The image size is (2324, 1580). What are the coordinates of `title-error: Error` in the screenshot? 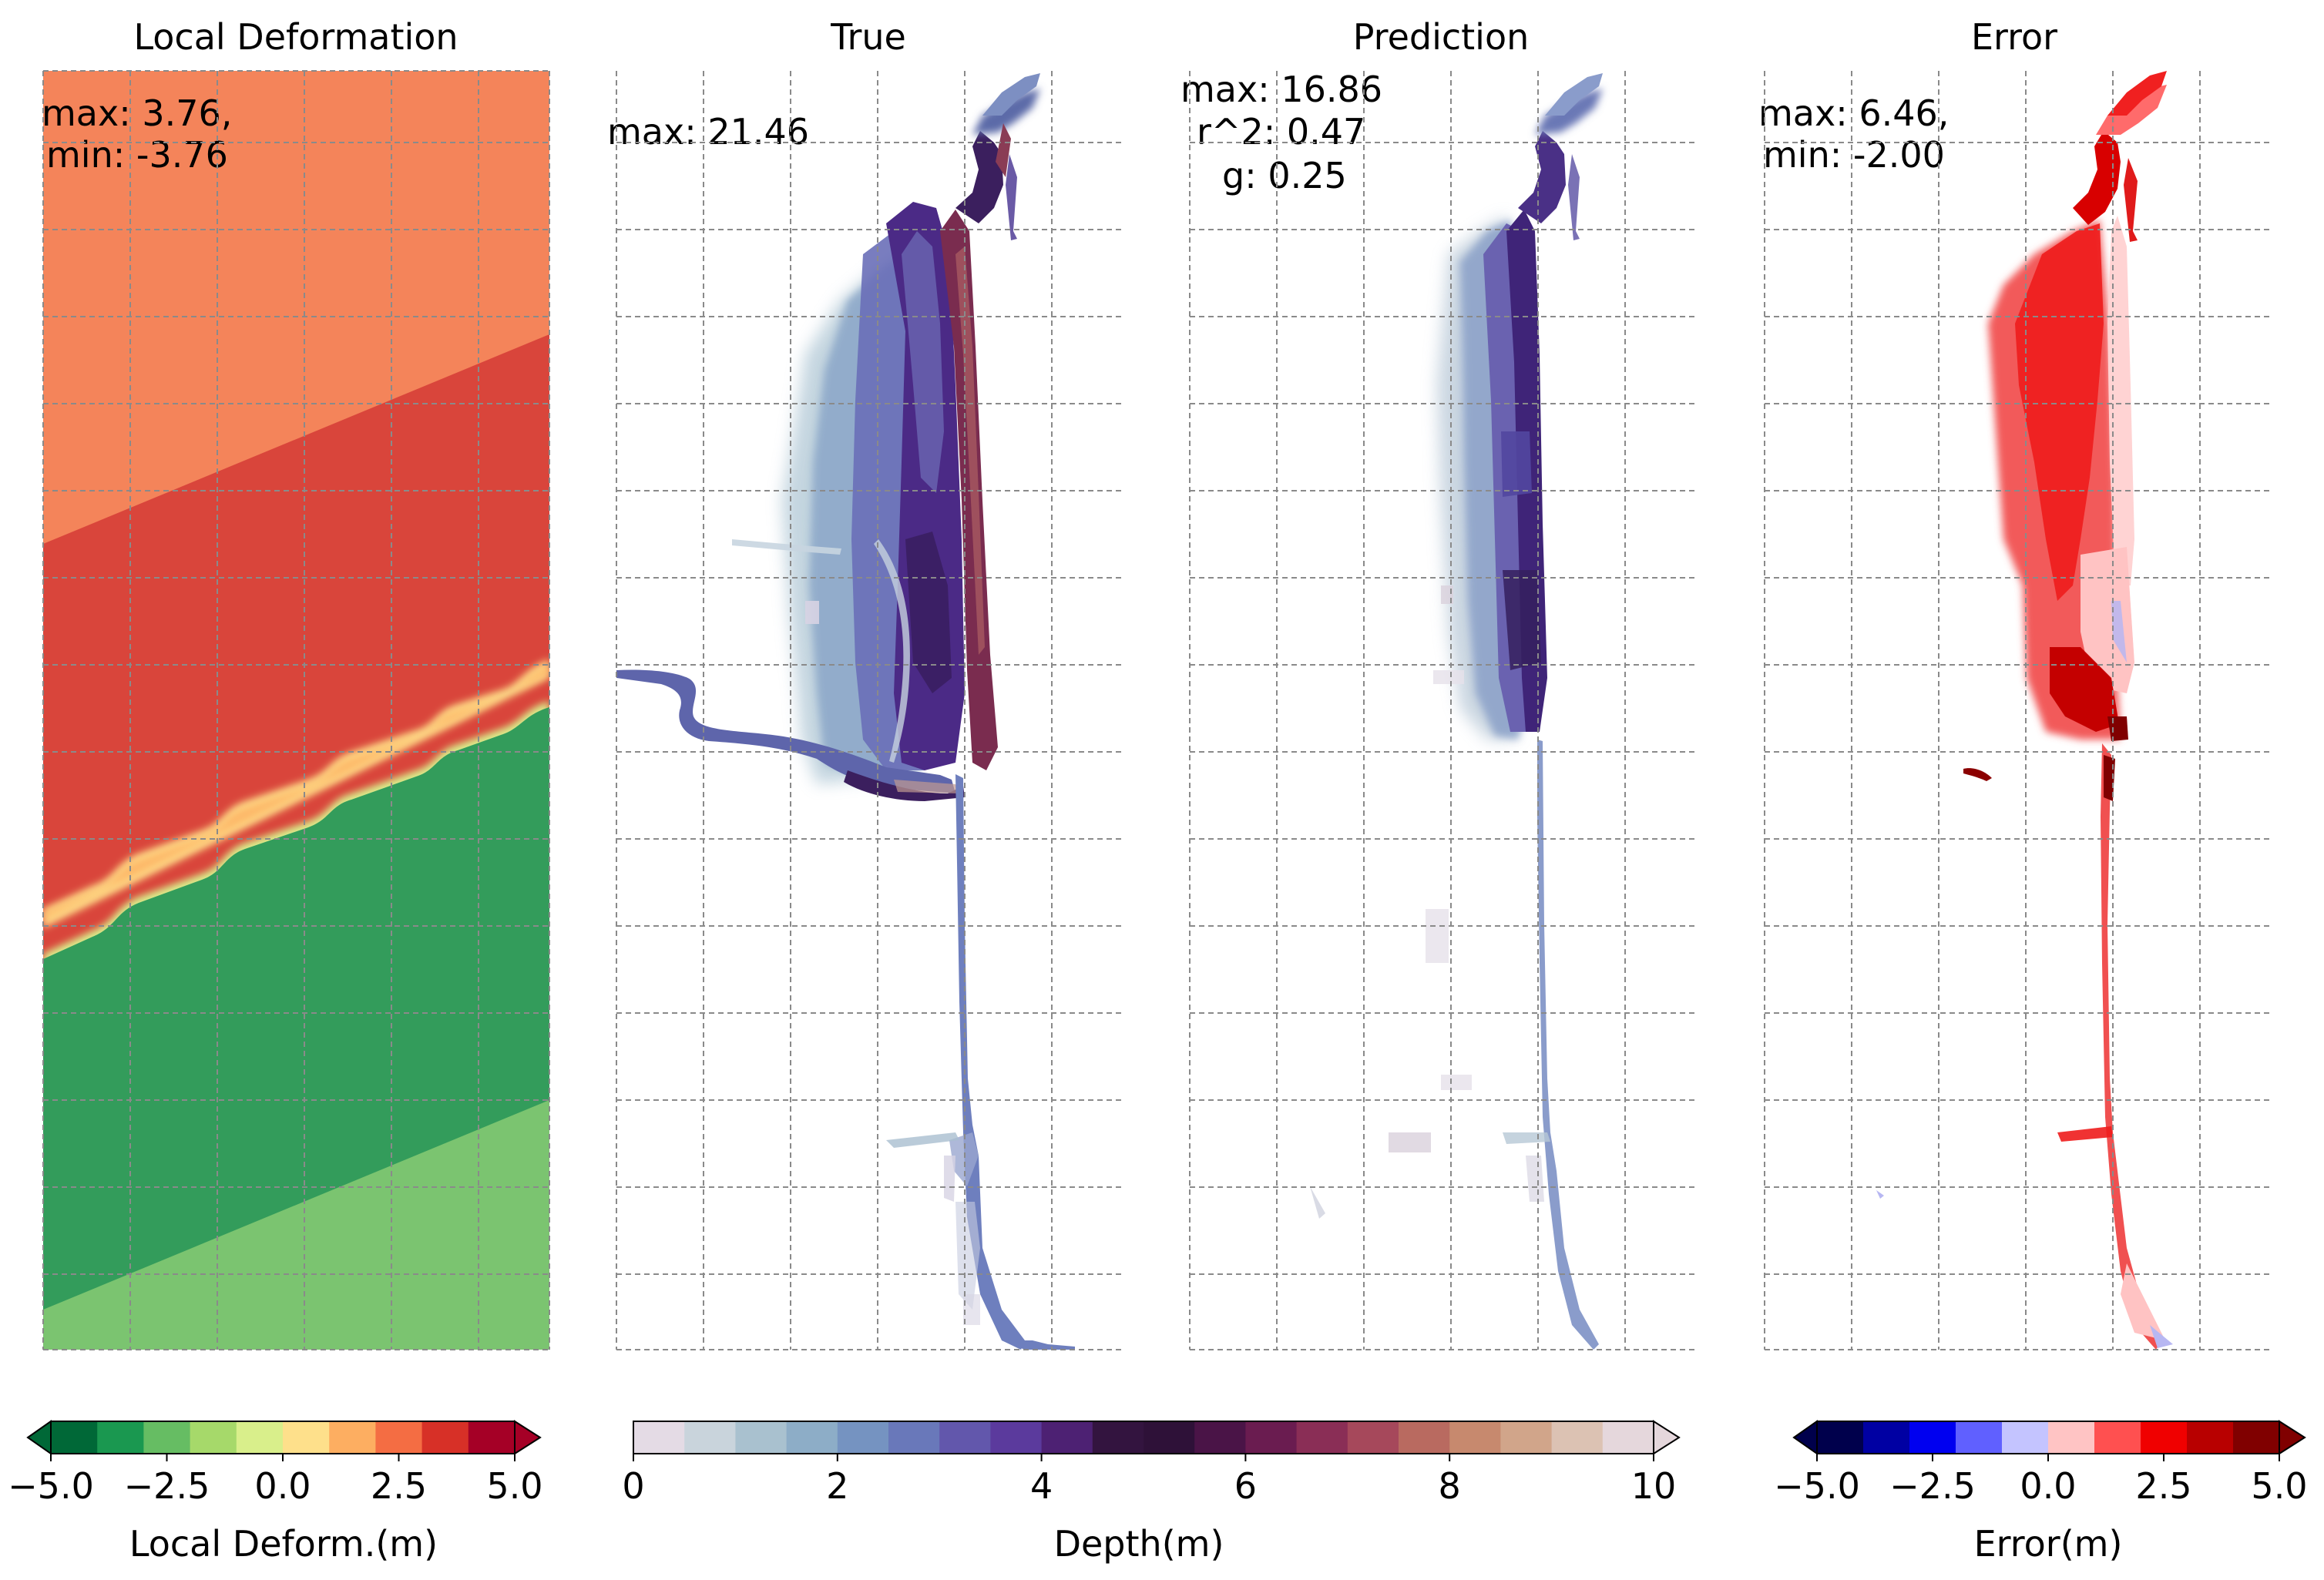 It's located at (2014, 37).